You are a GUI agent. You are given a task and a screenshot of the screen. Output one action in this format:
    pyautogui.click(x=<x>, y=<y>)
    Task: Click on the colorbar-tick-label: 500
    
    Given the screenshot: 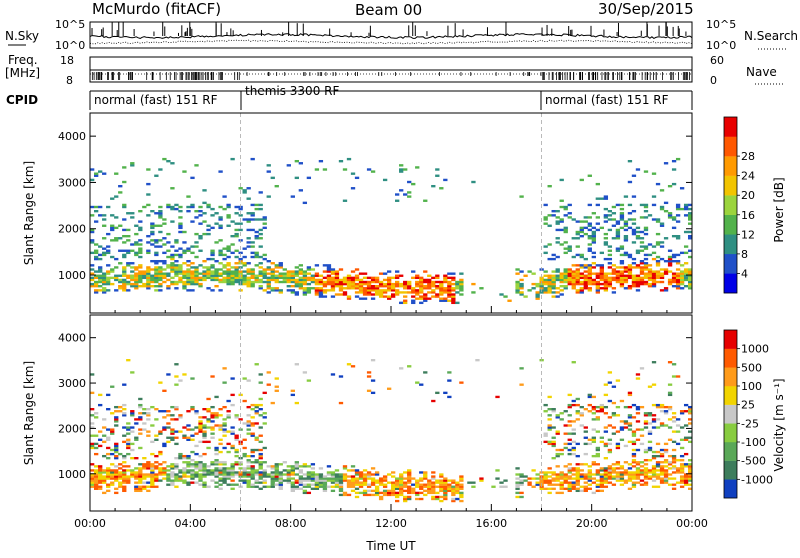 What is the action you would take?
    pyautogui.click(x=751, y=367)
    